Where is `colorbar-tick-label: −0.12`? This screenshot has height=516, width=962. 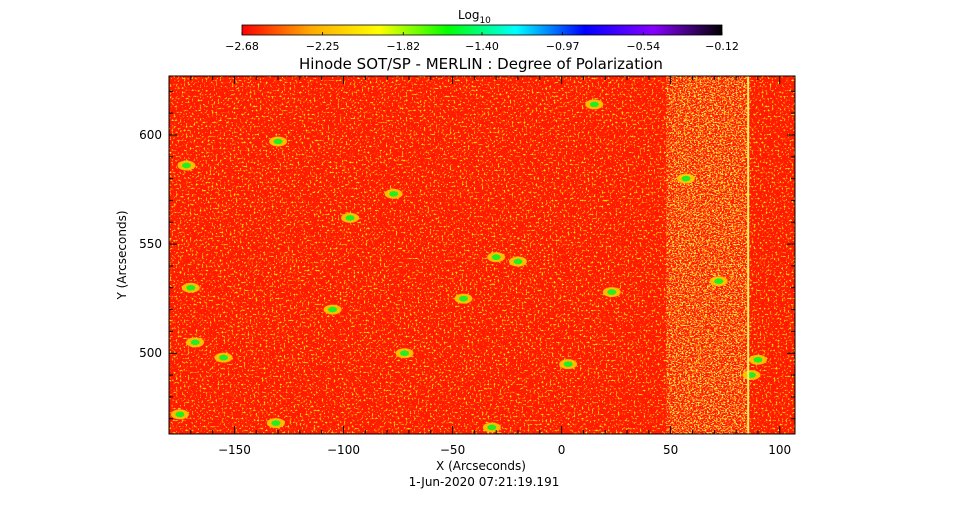
colorbar-tick-label: −0.12 is located at coordinates (722, 46).